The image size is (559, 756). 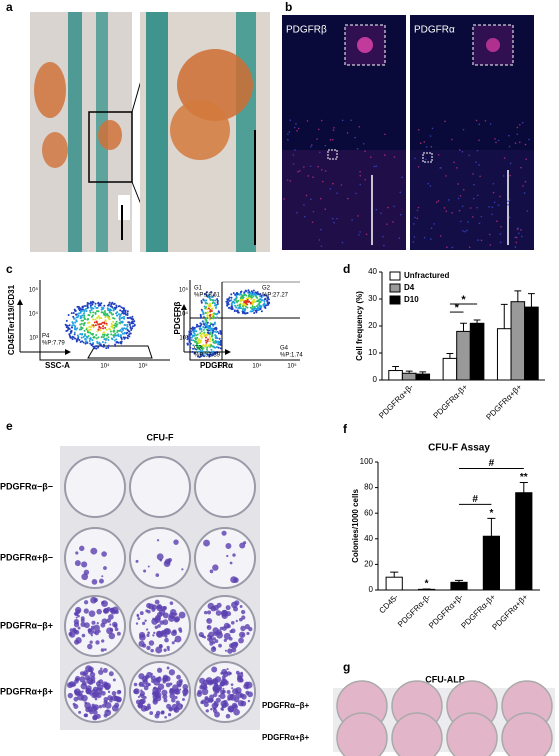 I want to click on tick-label: 10⁵, so click(x=143, y=366).